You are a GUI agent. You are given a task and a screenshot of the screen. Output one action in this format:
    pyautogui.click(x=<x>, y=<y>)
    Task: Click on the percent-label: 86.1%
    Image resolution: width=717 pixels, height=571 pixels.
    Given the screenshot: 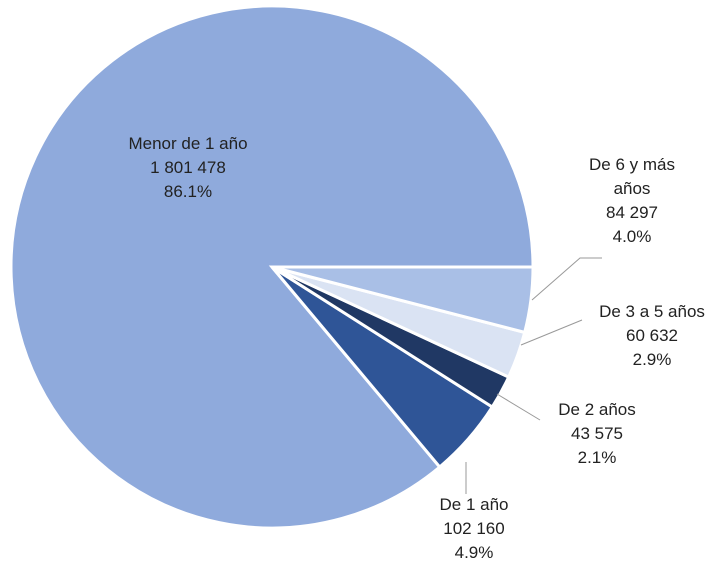 What is the action you would take?
    pyautogui.click(x=188, y=191)
    